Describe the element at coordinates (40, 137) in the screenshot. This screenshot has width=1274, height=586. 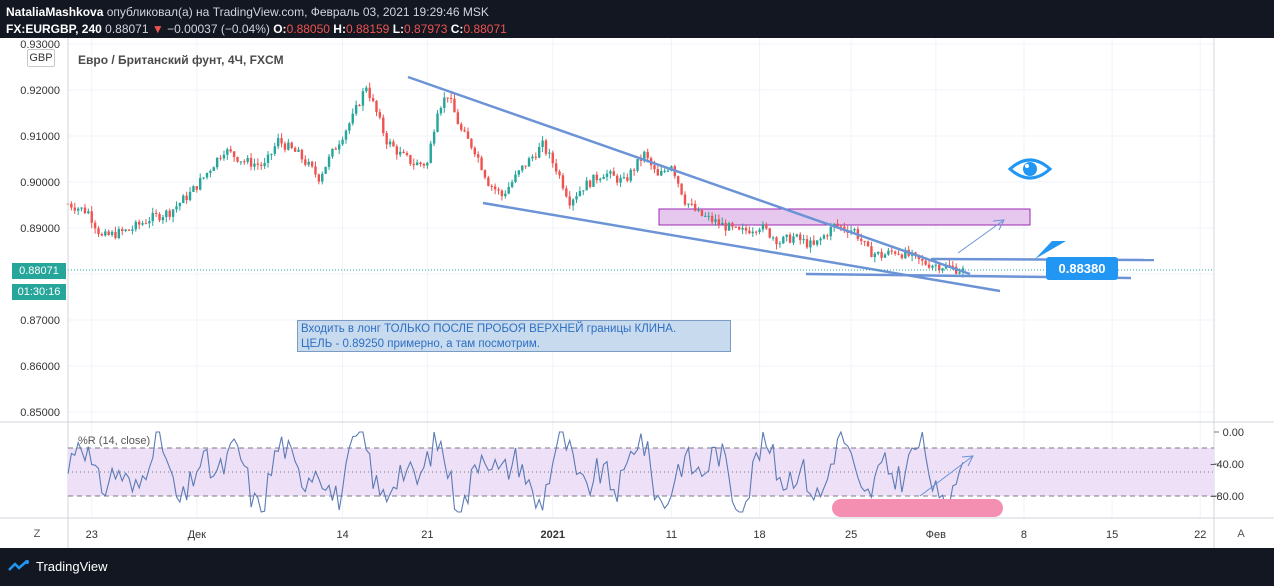
I see `price-tick-label: 0.91000` at that location.